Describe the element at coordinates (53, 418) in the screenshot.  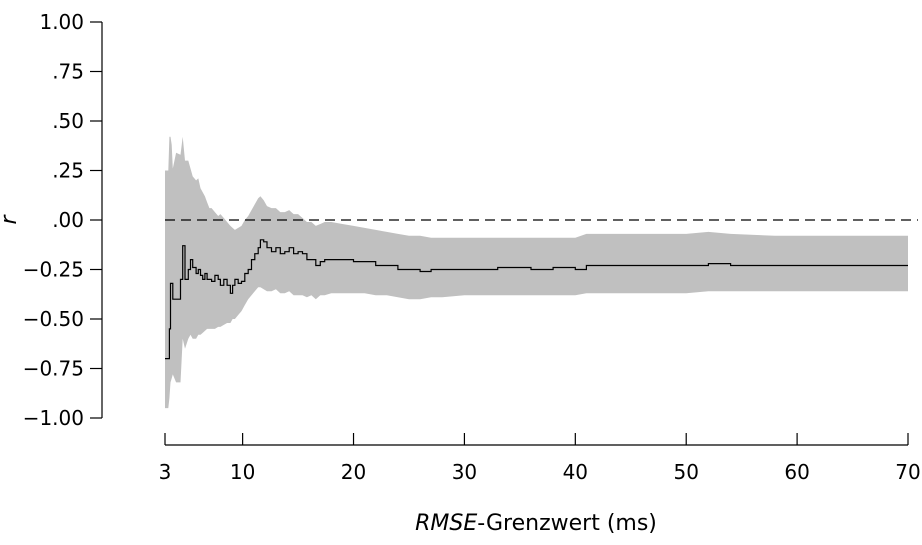
I see `y-tick-label: −1.00` at that location.